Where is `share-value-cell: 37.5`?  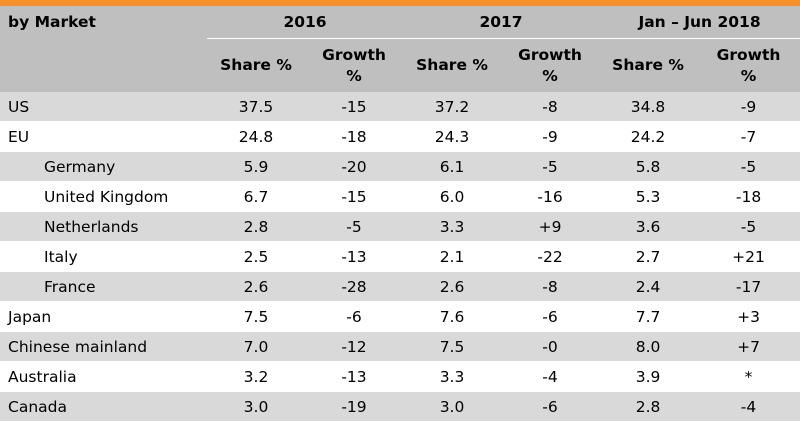 share-value-cell: 37.5 is located at coordinates (256, 107).